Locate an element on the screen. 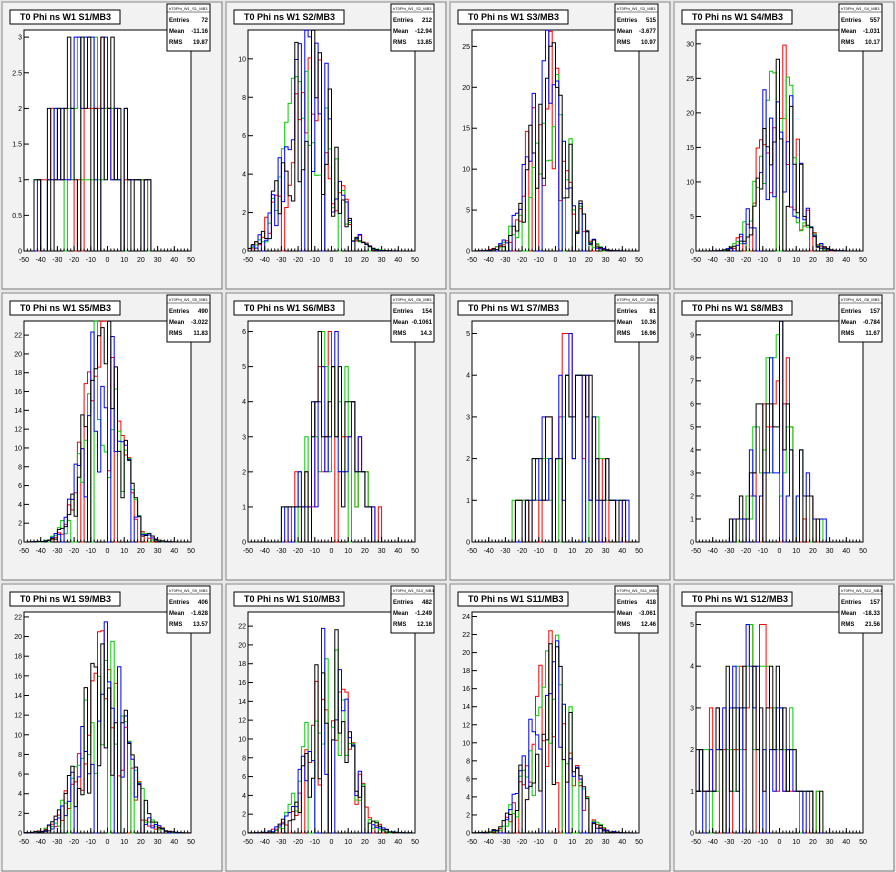 The width and height of the screenshot is (896, 872). x-tick-label: -40 is located at coordinates (41, 551).